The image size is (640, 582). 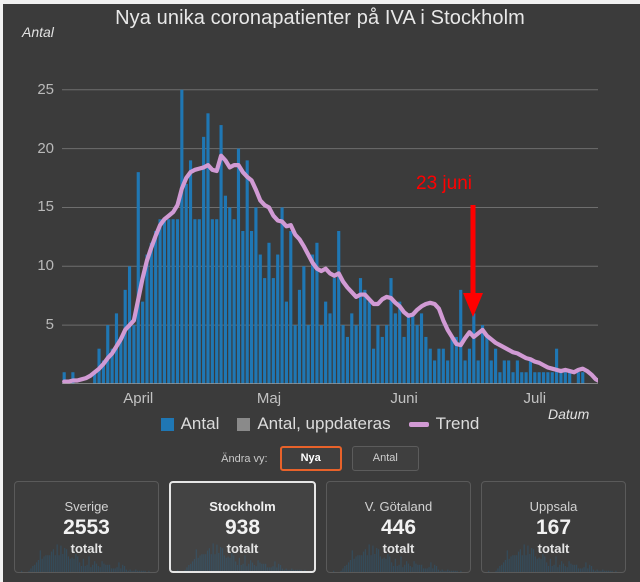 I want to click on stat-card-stockholm: Stockholm 938 totalt, so click(x=242, y=527).